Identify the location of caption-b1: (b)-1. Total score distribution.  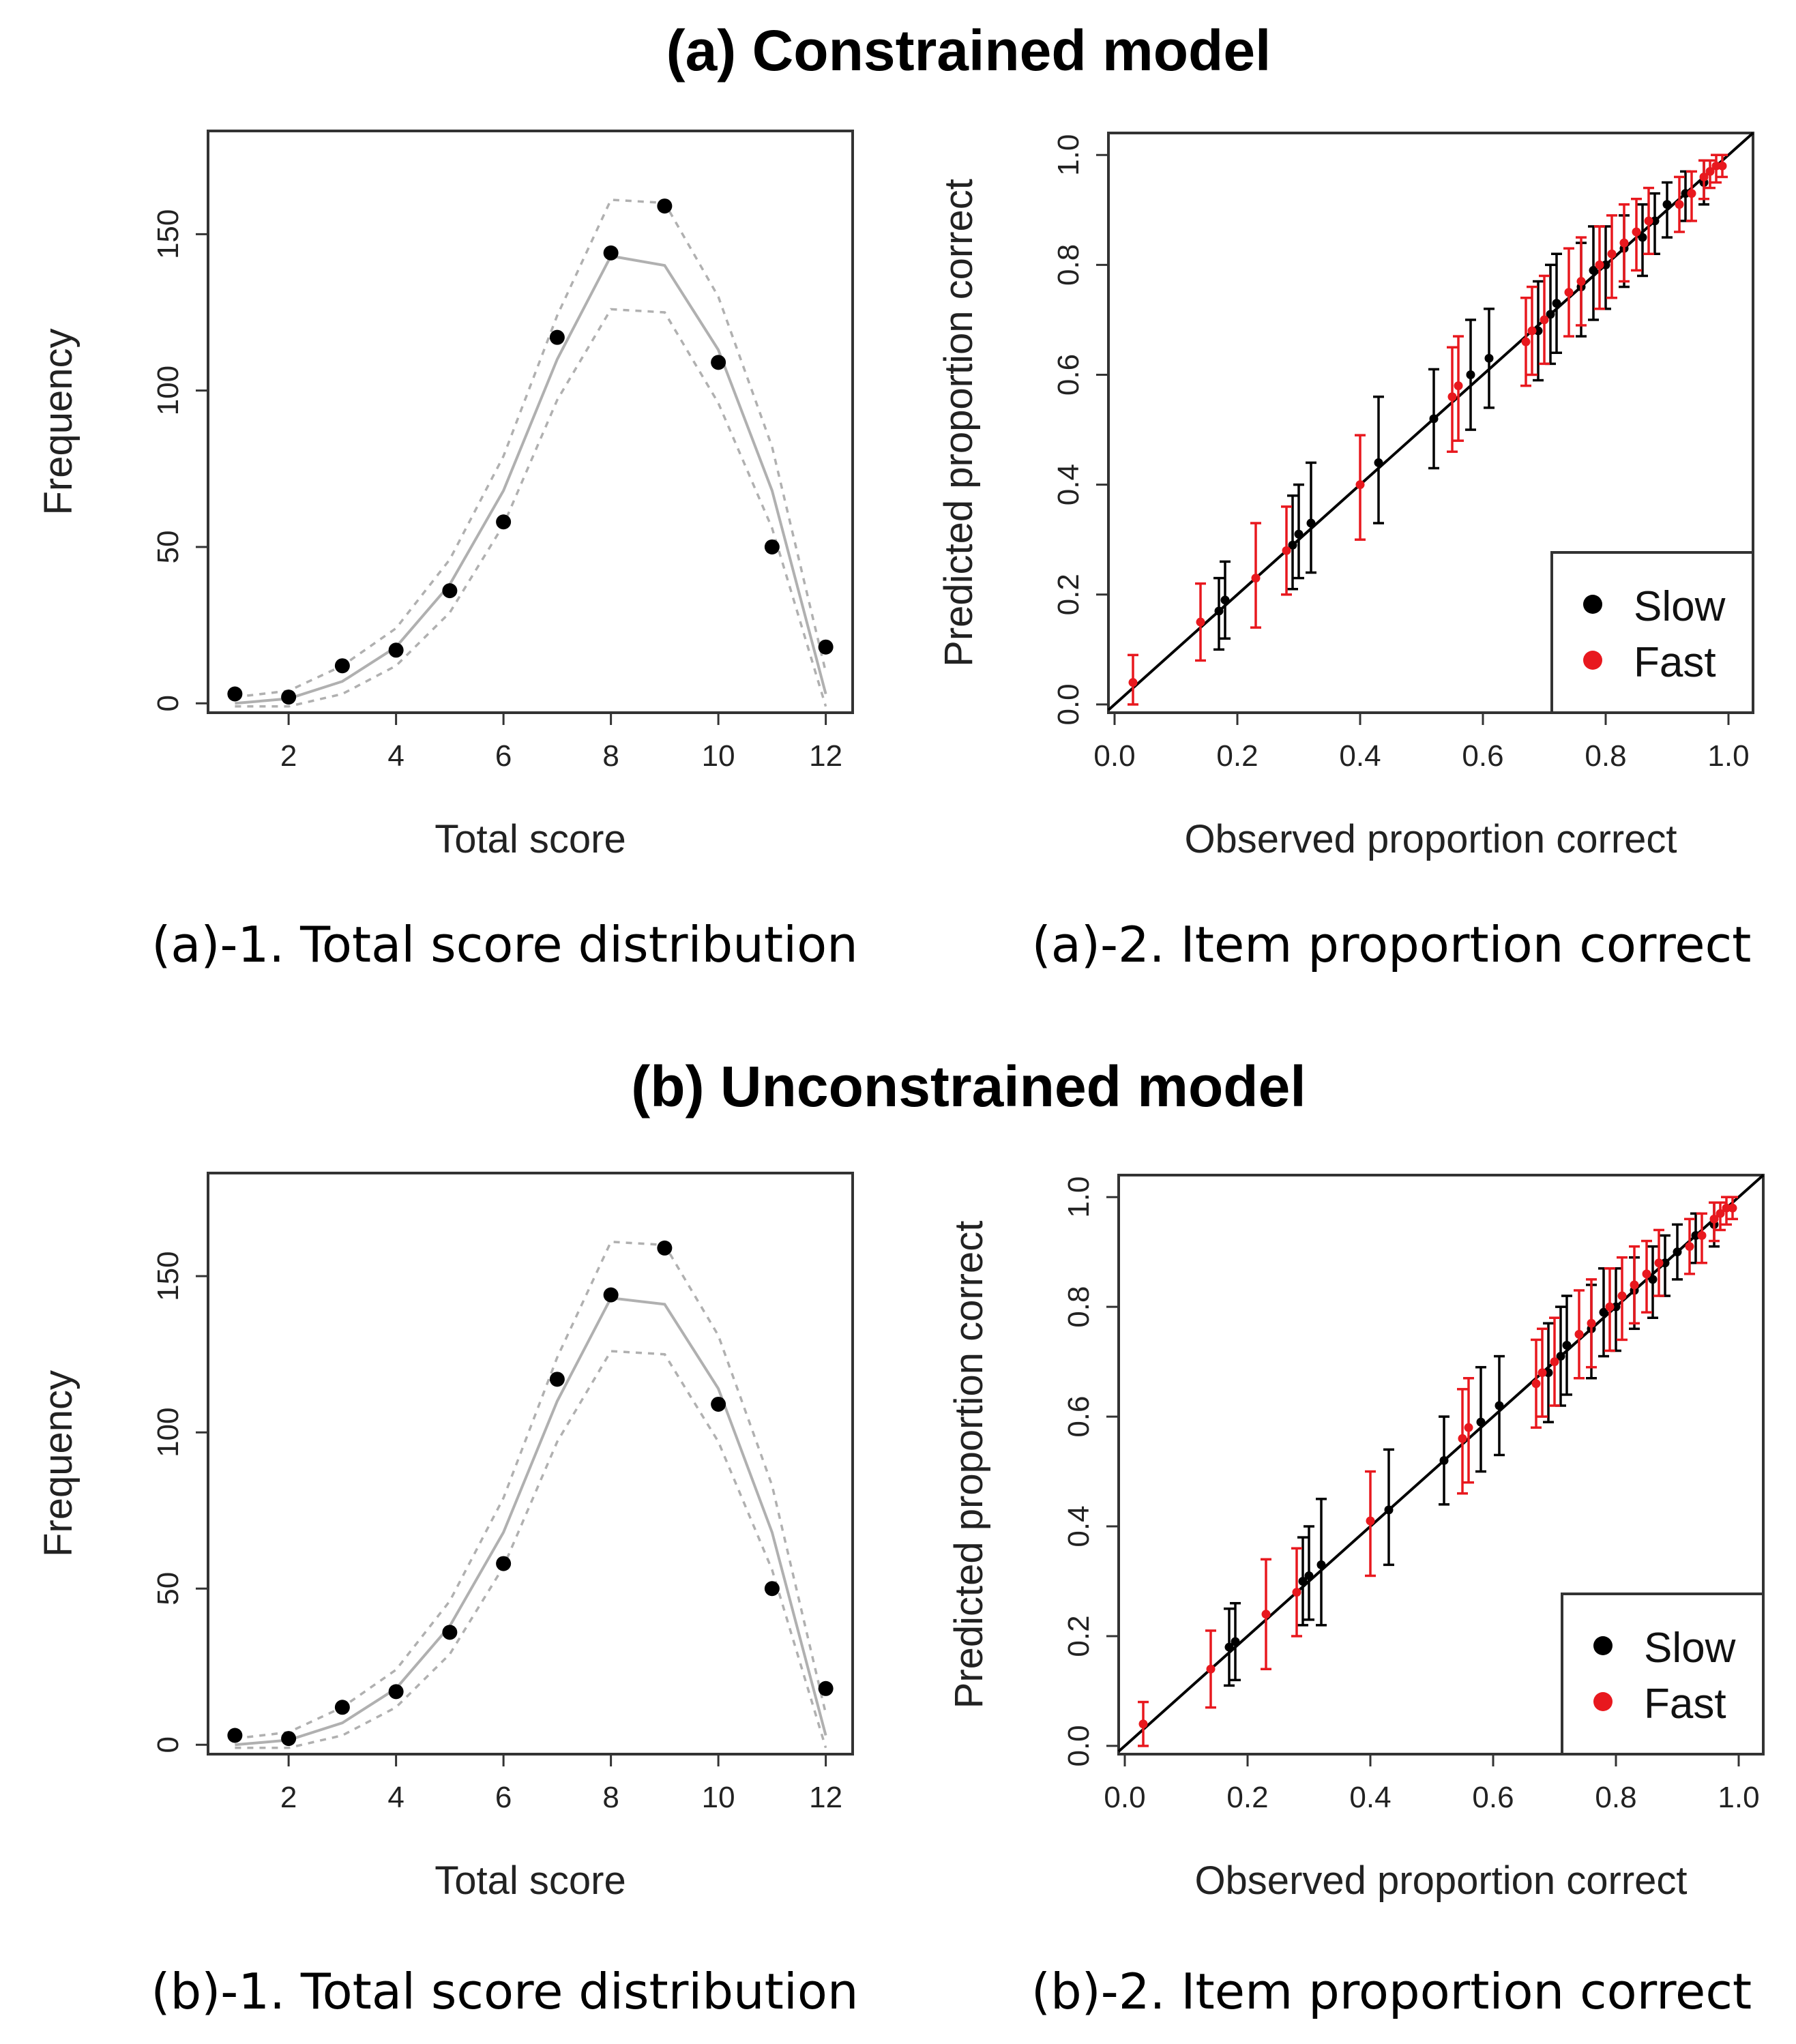
(504, 1991).